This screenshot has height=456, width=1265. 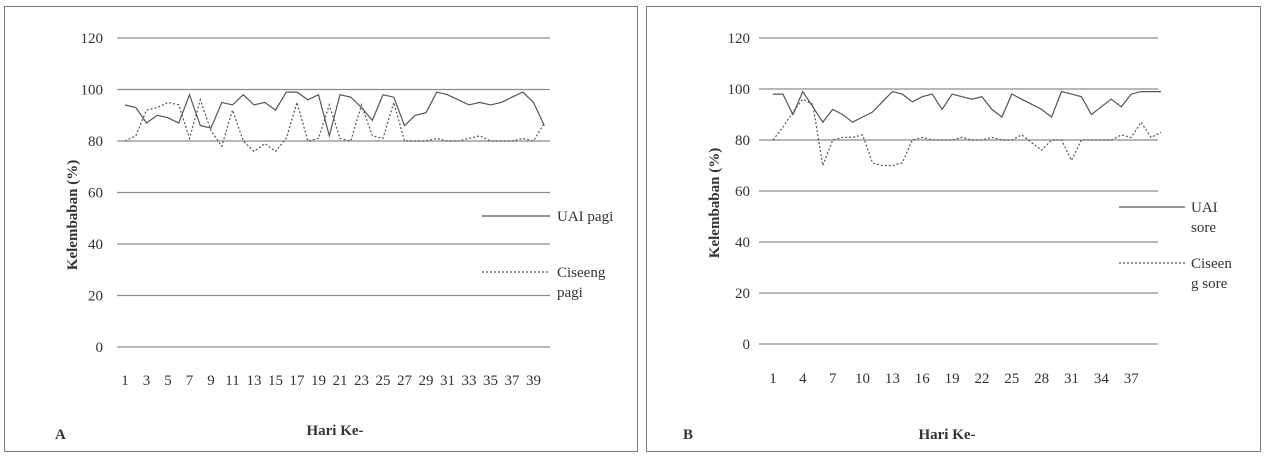 What do you see at coordinates (318, 381) in the screenshot?
I see `chart-a-x-tick-label: 19` at bounding box center [318, 381].